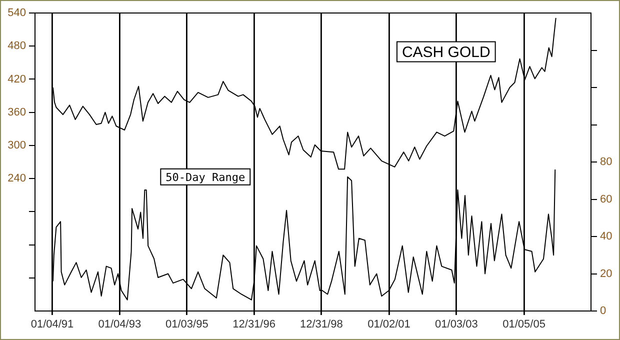 This screenshot has width=620, height=340. What do you see at coordinates (17, 79) in the screenshot?
I see `y-tick-label: 420` at bounding box center [17, 79].